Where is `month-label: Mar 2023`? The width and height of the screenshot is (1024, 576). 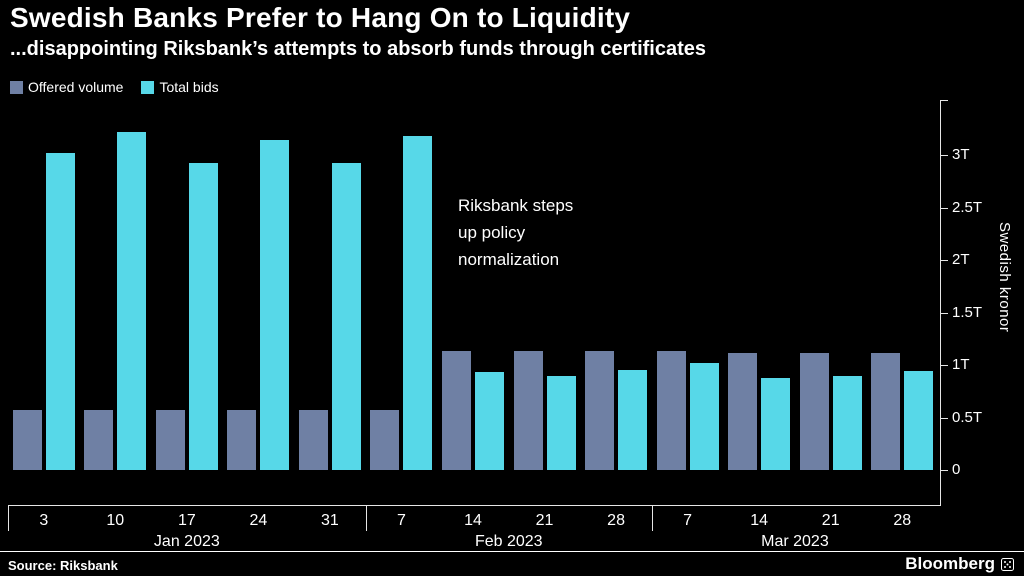 month-label: Mar 2023 is located at coordinates (795, 541).